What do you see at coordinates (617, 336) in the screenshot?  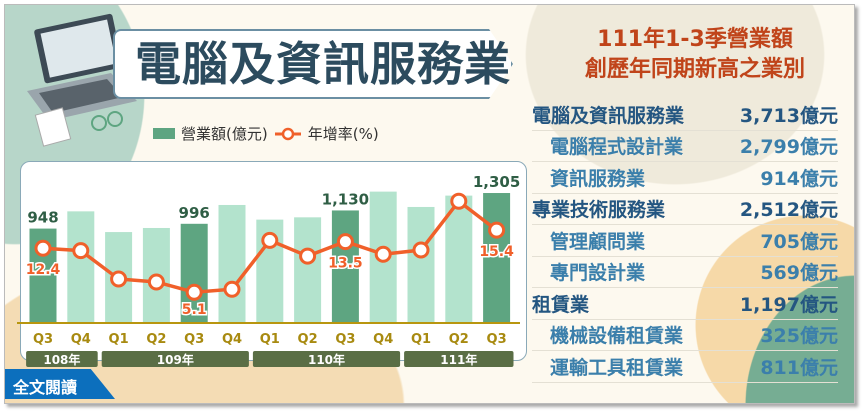 I see `industry-label: 機械設備租賃業` at bounding box center [617, 336].